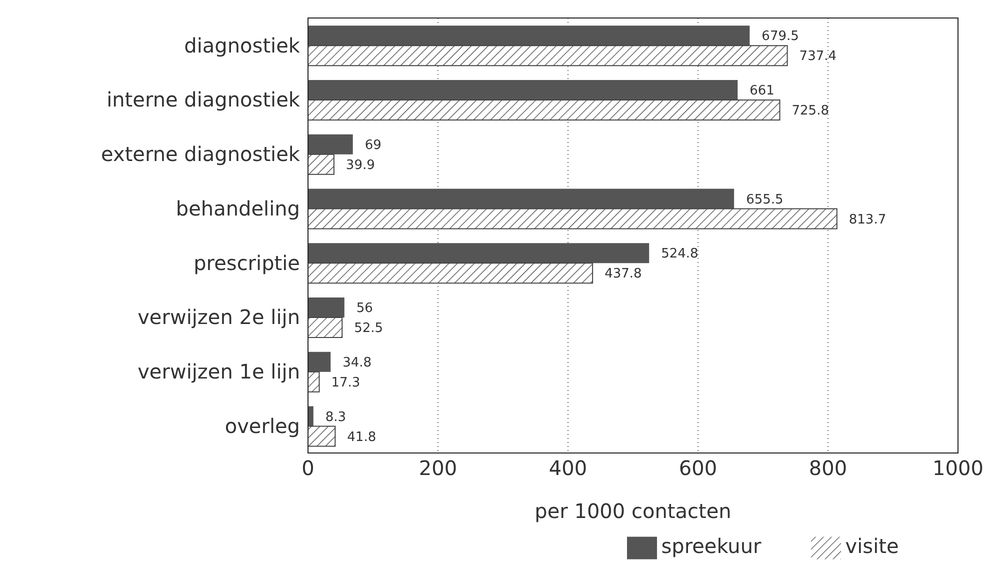 The image size is (997, 583). What do you see at coordinates (203, 100) in the screenshot?
I see `y-tick-label: interne diagnostiek` at bounding box center [203, 100].